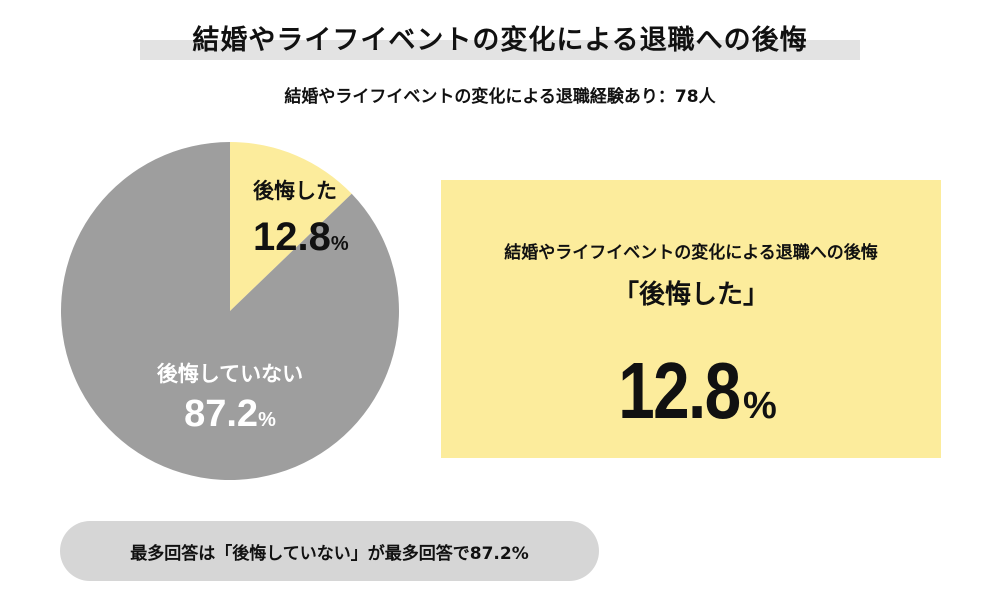 The width and height of the screenshot is (1000, 600). I want to click on pie-slice-label: 後悔した, so click(295, 191).